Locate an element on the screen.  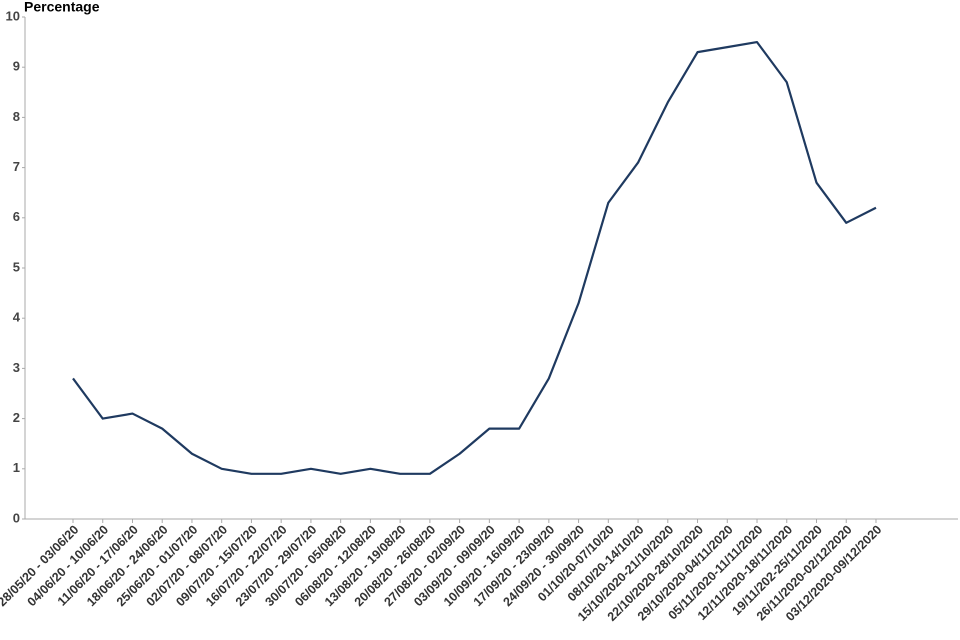
y-tick-label: 0 is located at coordinates (16, 517).